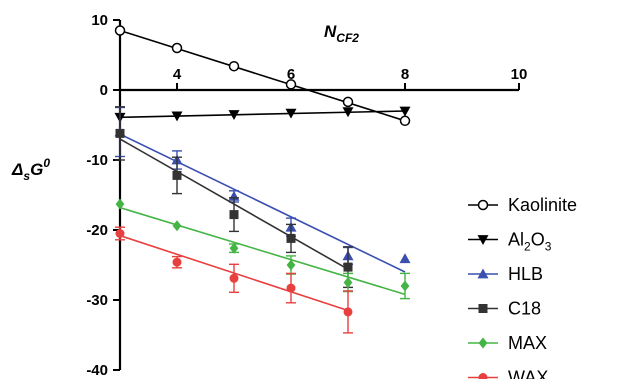 This screenshot has height=379, width=638. I want to click on series-kaolinite, so click(262, 76).